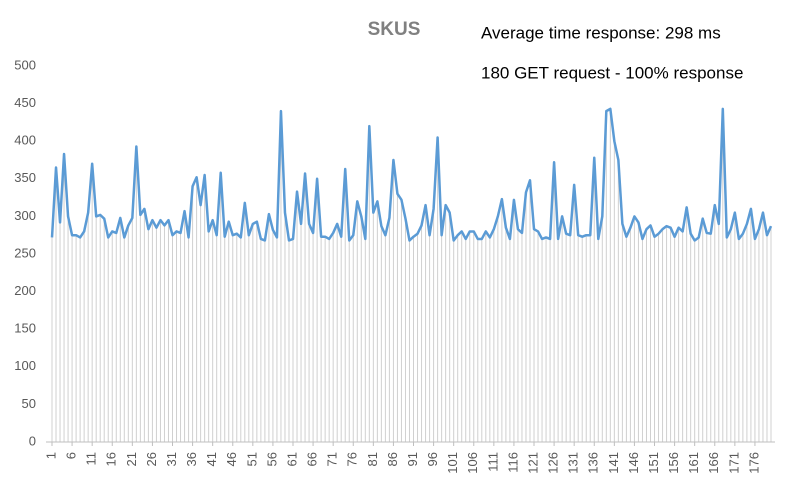 Image resolution: width=791 pixels, height=488 pixels. Describe the element at coordinates (271, 459) in the screenshot. I see `x-tick-label: 56` at that location.